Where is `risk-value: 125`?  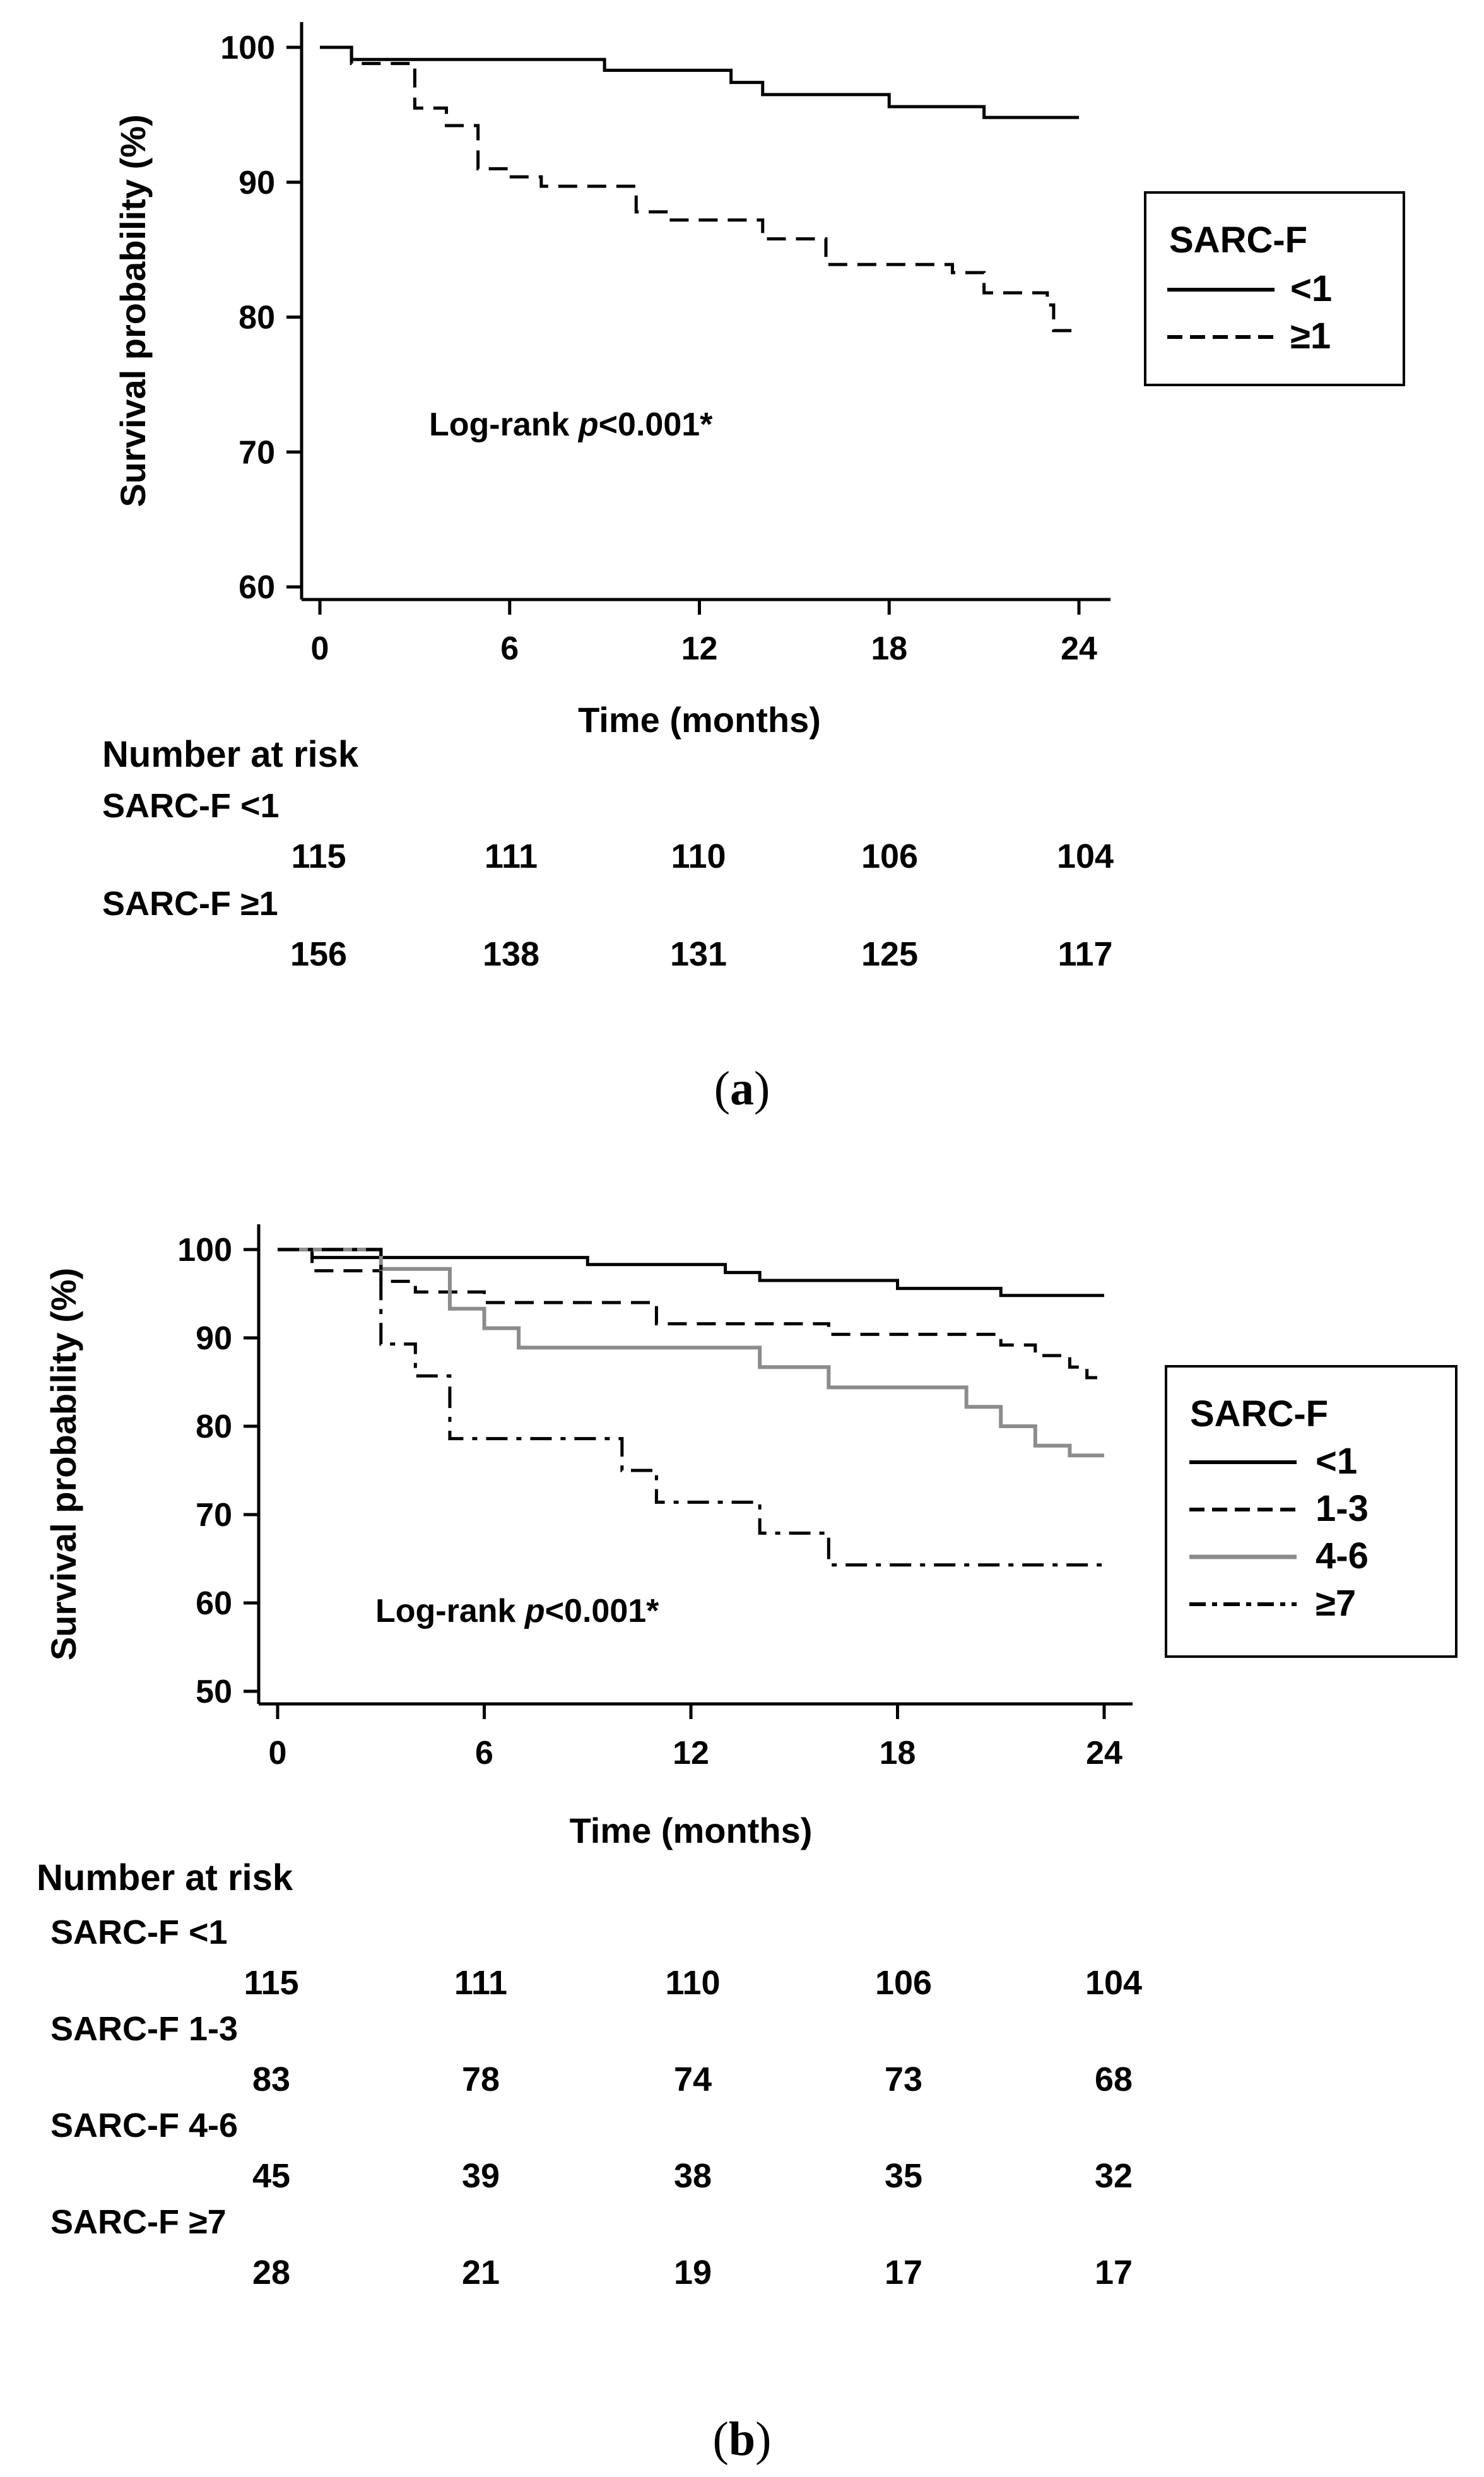
risk-value: 125 is located at coordinates (890, 954).